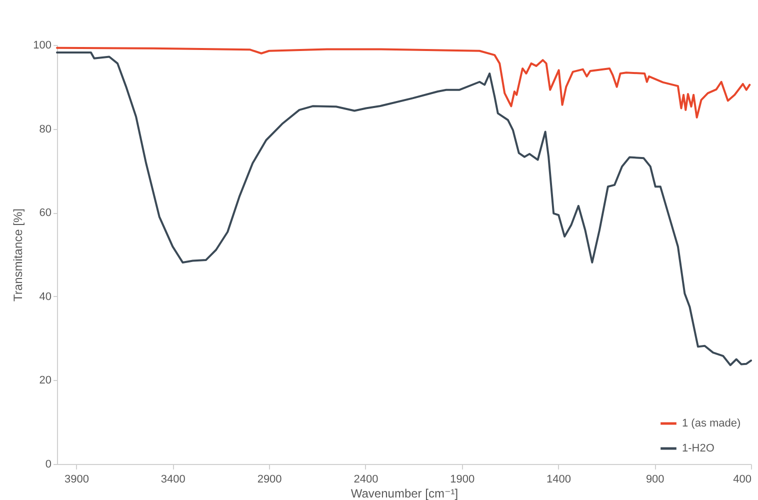 This screenshot has width=758, height=500. Describe the element at coordinates (742, 480) in the screenshot. I see `x-tick-label: 400` at that location.